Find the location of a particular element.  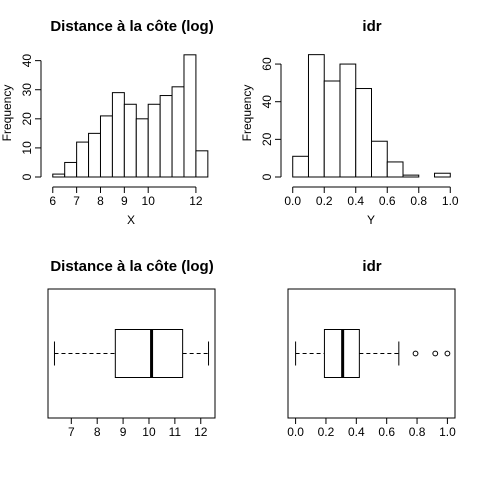

x-tick-label: 6 is located at coordinates (52, 201).